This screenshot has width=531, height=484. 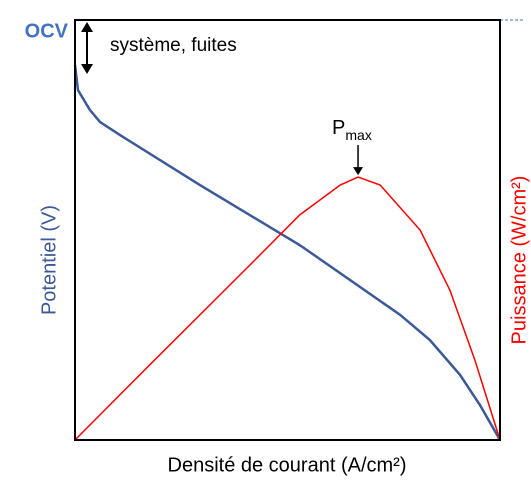 What do you see at coordinates (338, 128) in the screenshot?
I see `annotation-text: P` at bounding box center [338, 128].